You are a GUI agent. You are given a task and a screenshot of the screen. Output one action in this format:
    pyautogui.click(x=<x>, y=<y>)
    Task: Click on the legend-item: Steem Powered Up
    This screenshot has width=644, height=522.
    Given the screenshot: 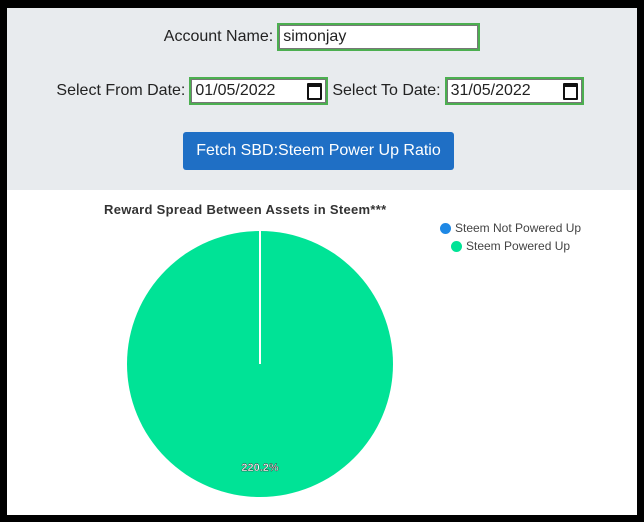 What is the action you would take?
    pyautogui.click(x=516, y=246)
    